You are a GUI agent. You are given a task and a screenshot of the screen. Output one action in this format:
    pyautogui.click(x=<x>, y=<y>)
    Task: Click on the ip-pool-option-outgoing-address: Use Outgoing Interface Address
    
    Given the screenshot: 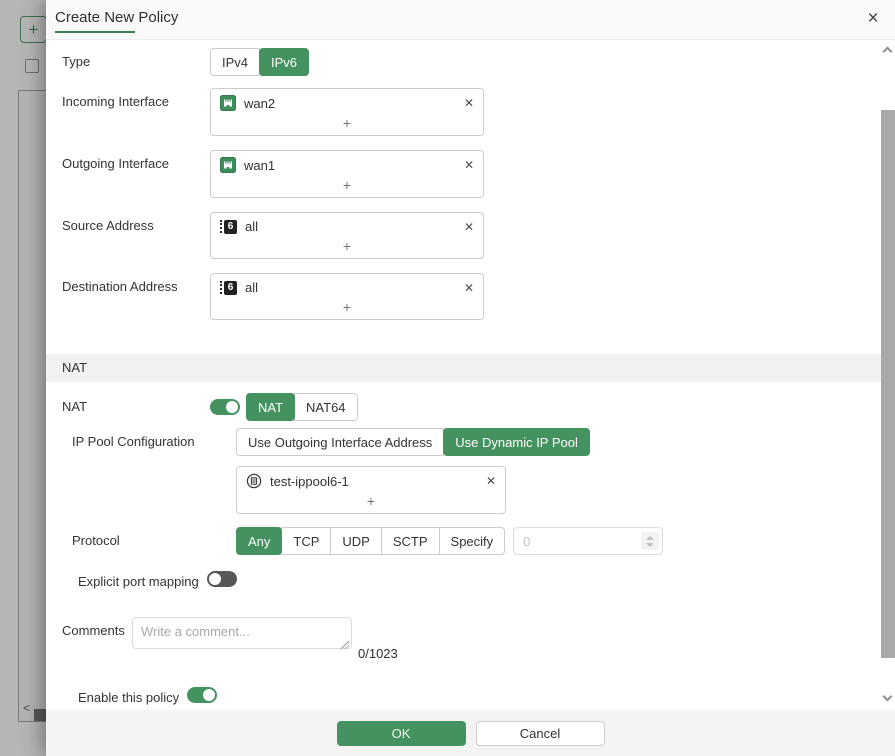 What is the action you would take?
    pyautogui.click(x=340, y=442)
    